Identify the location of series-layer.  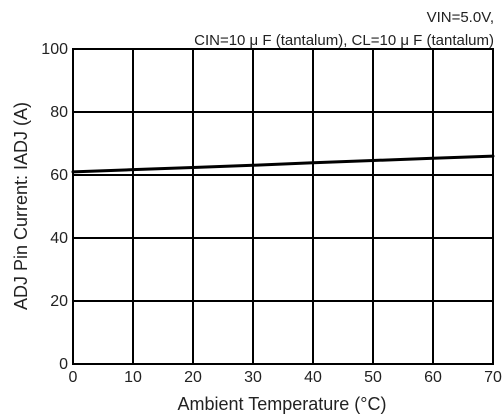
(283, 164).